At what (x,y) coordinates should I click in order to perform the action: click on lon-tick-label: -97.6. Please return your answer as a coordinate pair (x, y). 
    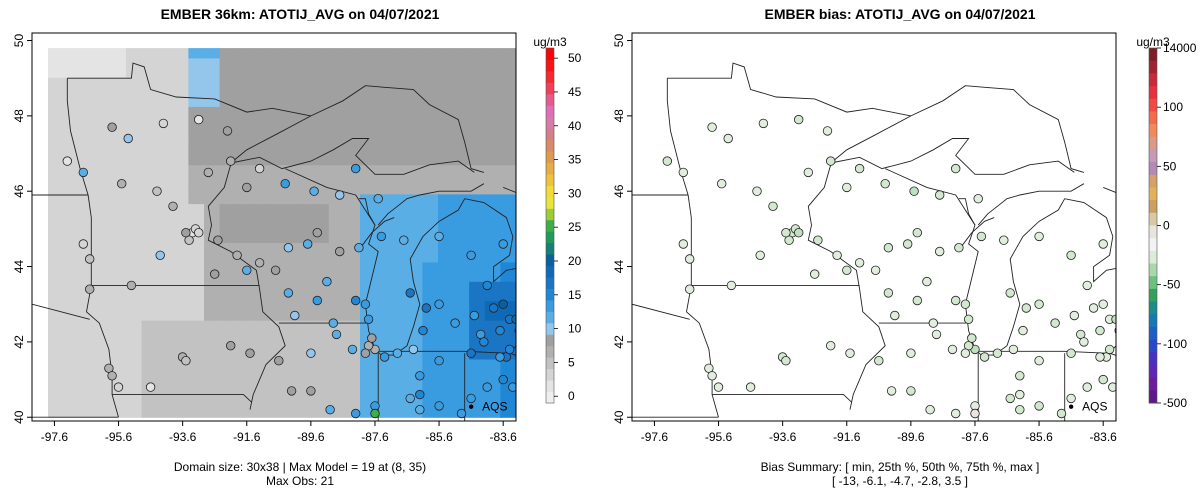
    Looking at the image, I should click on (55, 437).